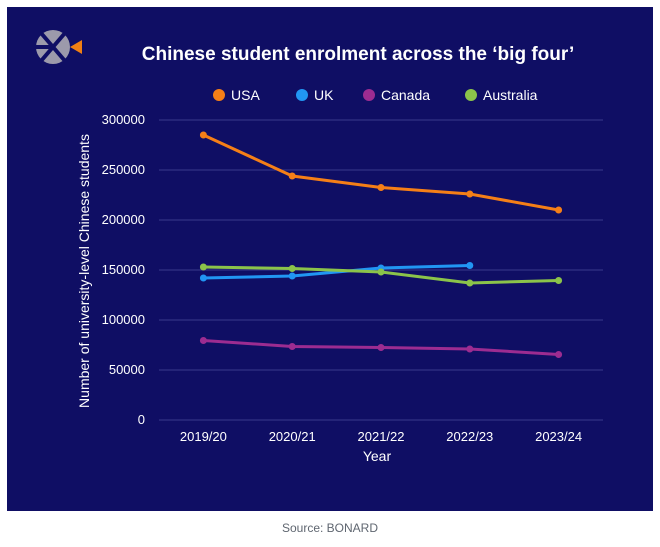 The height and width of the screenshot is (547, 660). I want to click on y-tick-label: 50000, so click(127, 369).